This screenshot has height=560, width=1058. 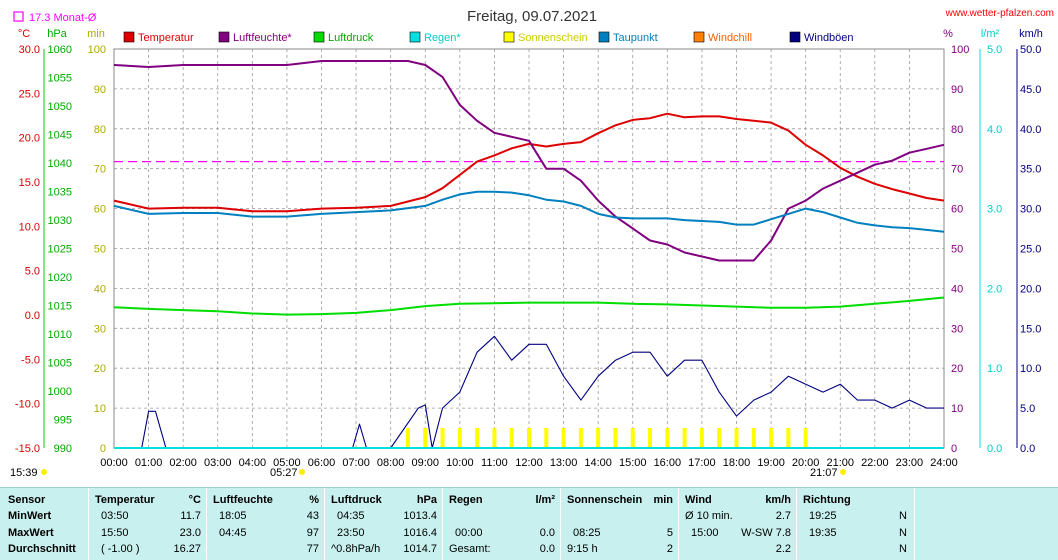 I want to click on x-tick-18: 18:00, so click(x=737, y=463).